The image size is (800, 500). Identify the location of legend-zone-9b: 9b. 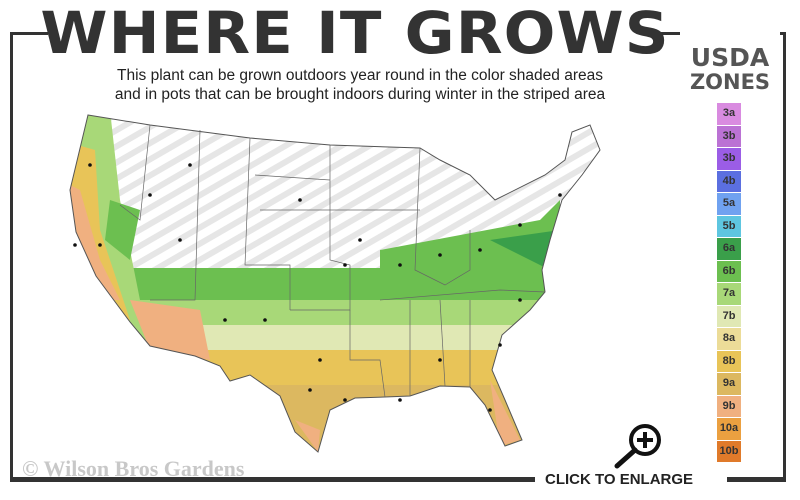
(729, 406).